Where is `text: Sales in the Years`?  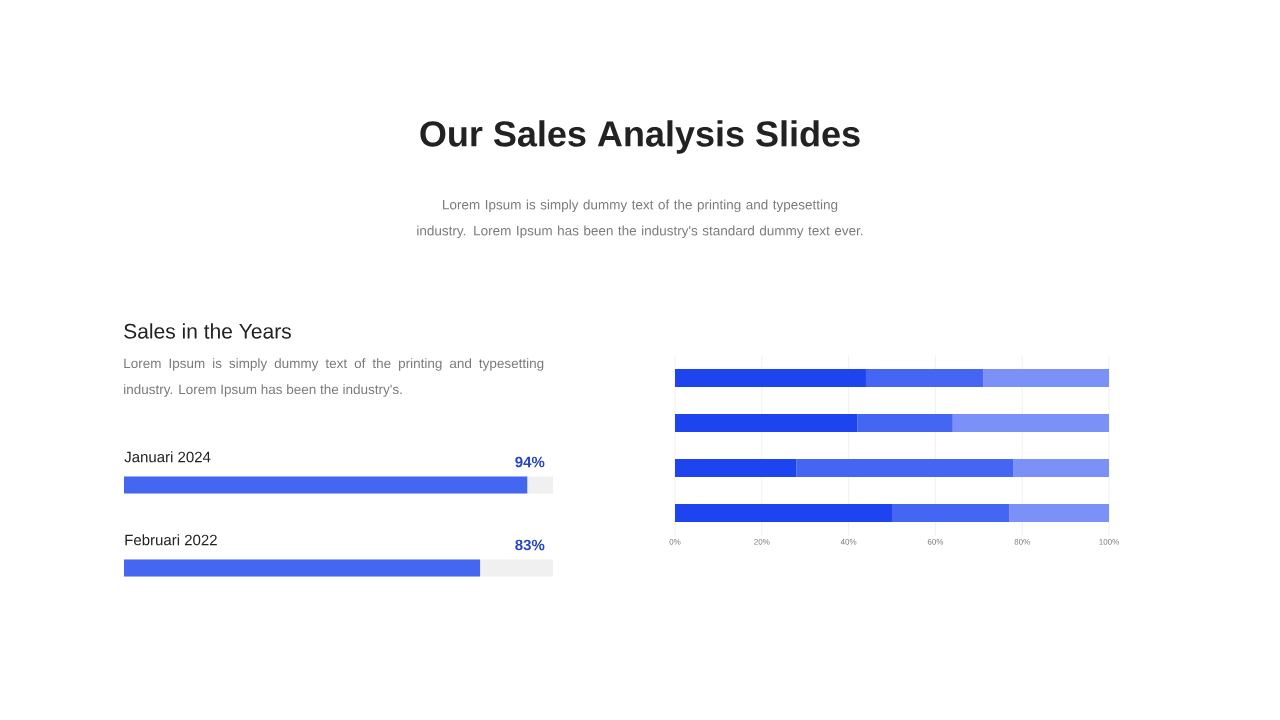
text: Sales in the Years is located at coordinates (207, 331).